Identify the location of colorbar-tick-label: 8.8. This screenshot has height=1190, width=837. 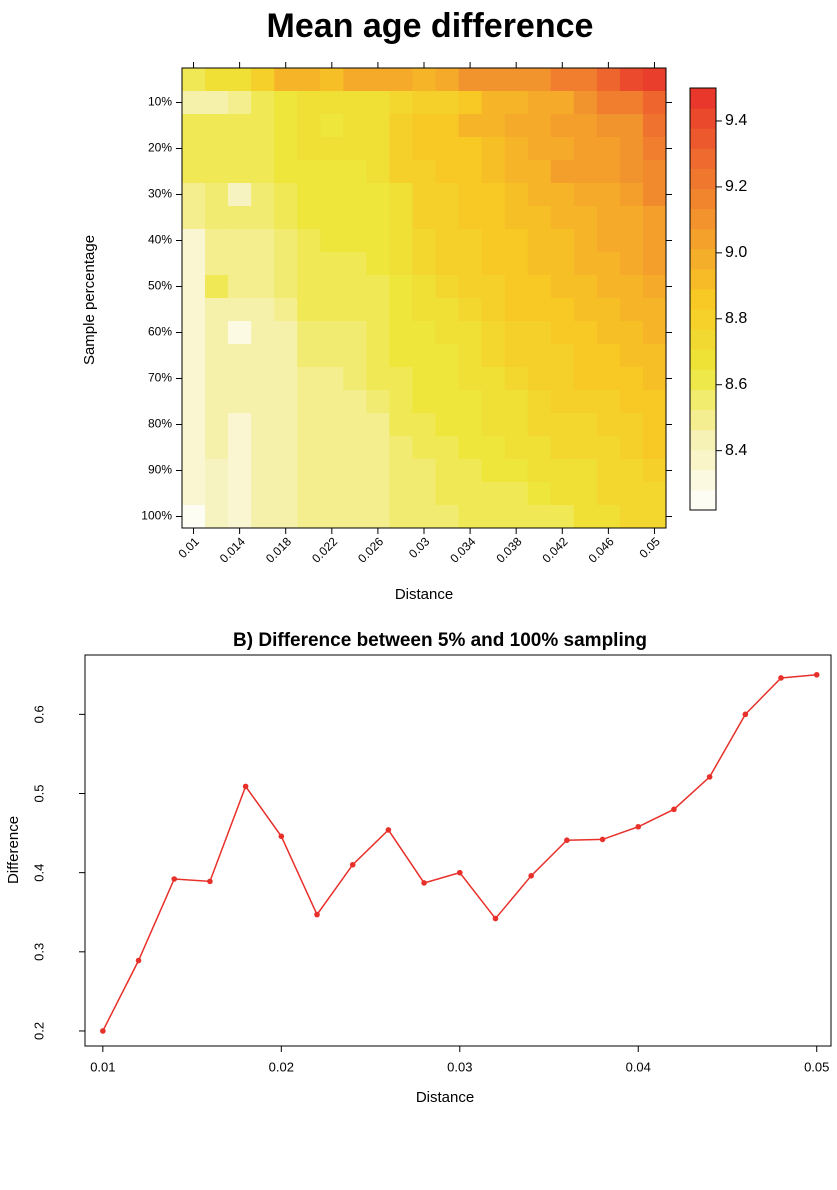
(736, 318).